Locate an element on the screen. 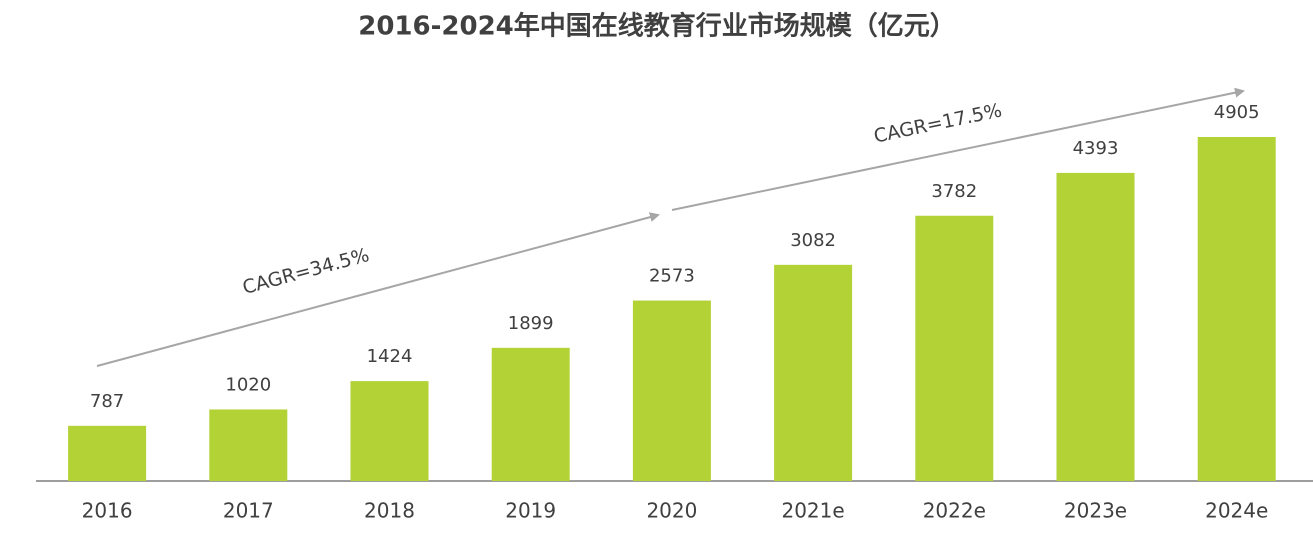 This screenshot has width=1313, height=540. cagr-label: CAGR=17.5% is located at coordinates (938, 123).